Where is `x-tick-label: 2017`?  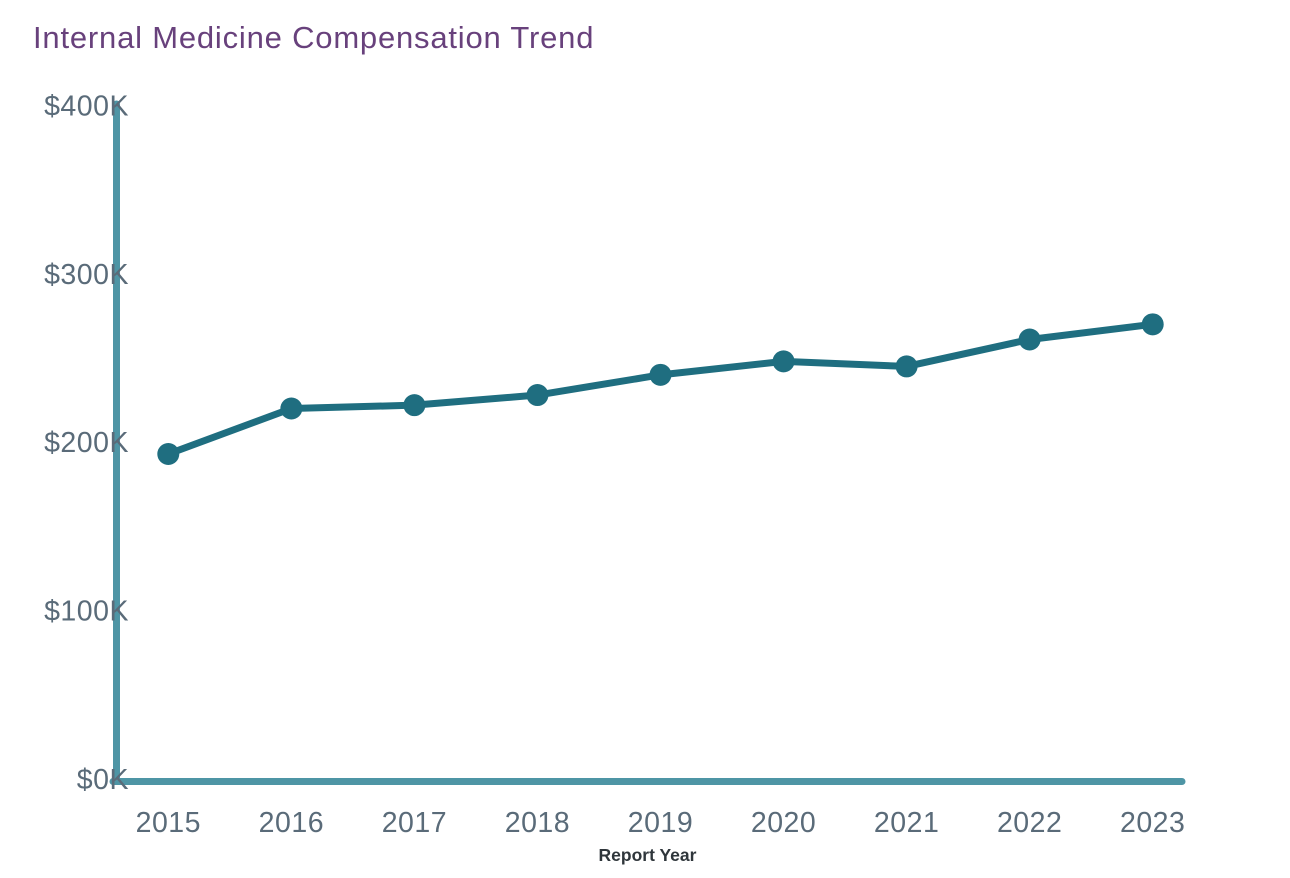
x-tick-label: 2017 is located at coordinates (414, 823).